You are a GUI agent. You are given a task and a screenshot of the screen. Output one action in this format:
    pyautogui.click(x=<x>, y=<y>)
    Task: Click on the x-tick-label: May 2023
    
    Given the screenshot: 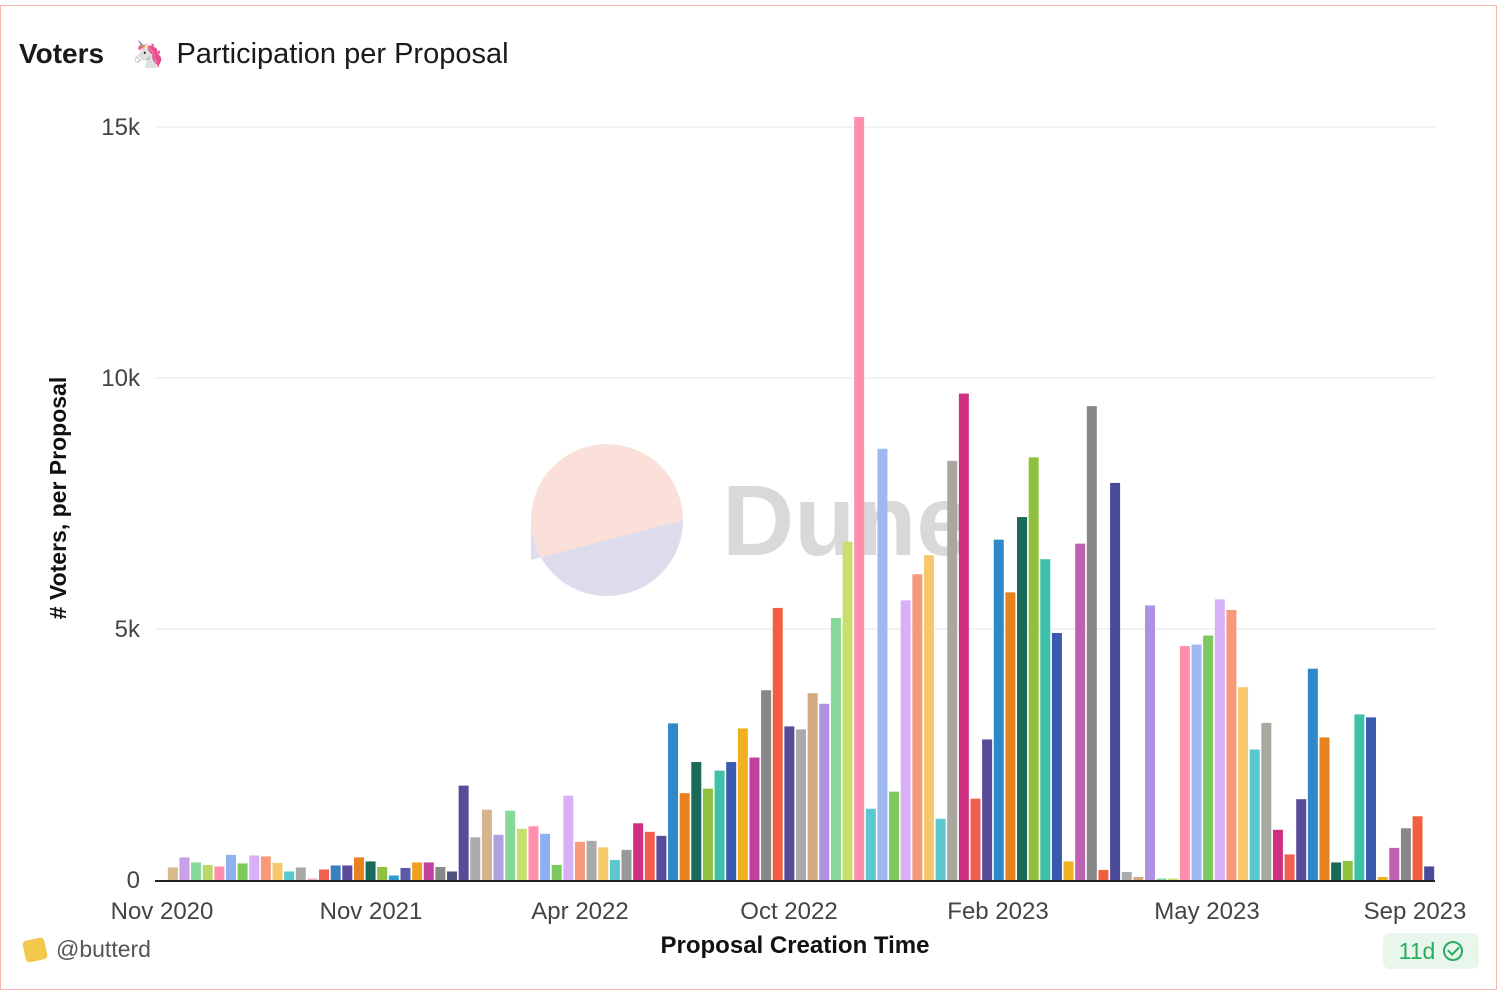 What is the action you would take?
    pyautogui.click(x=1206, y=911)
    